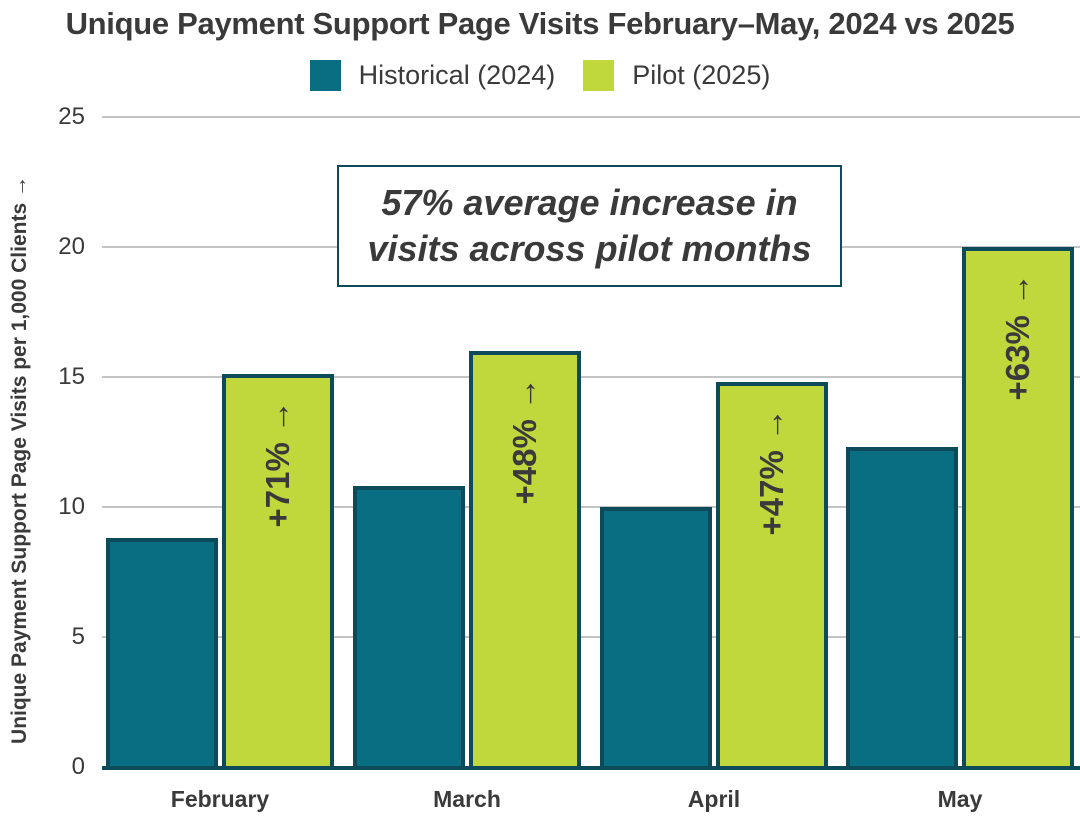  I want to click on y-tick-label: 5, so click(78, 636).